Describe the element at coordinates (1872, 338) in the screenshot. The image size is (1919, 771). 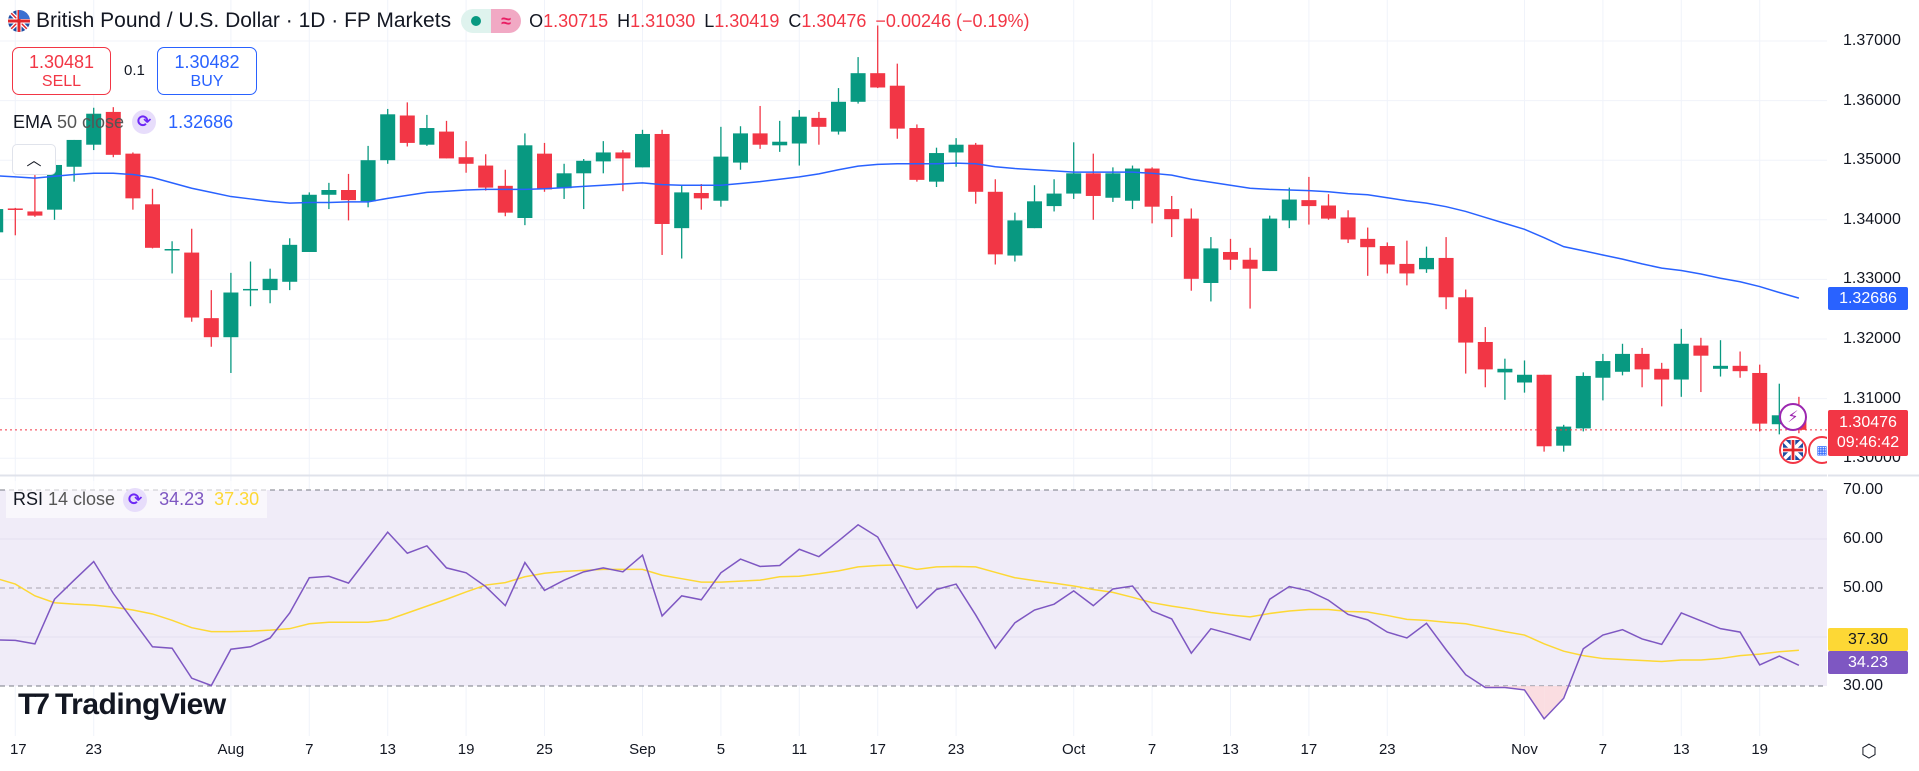
I see `price-tick-label: 1.32000` at that location.